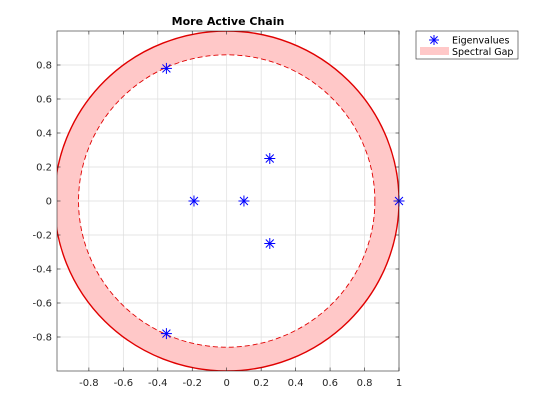 The width and height of the screenshot is (560, 420). I want to click on chart-title: More Active Chain, so click(228, 21).